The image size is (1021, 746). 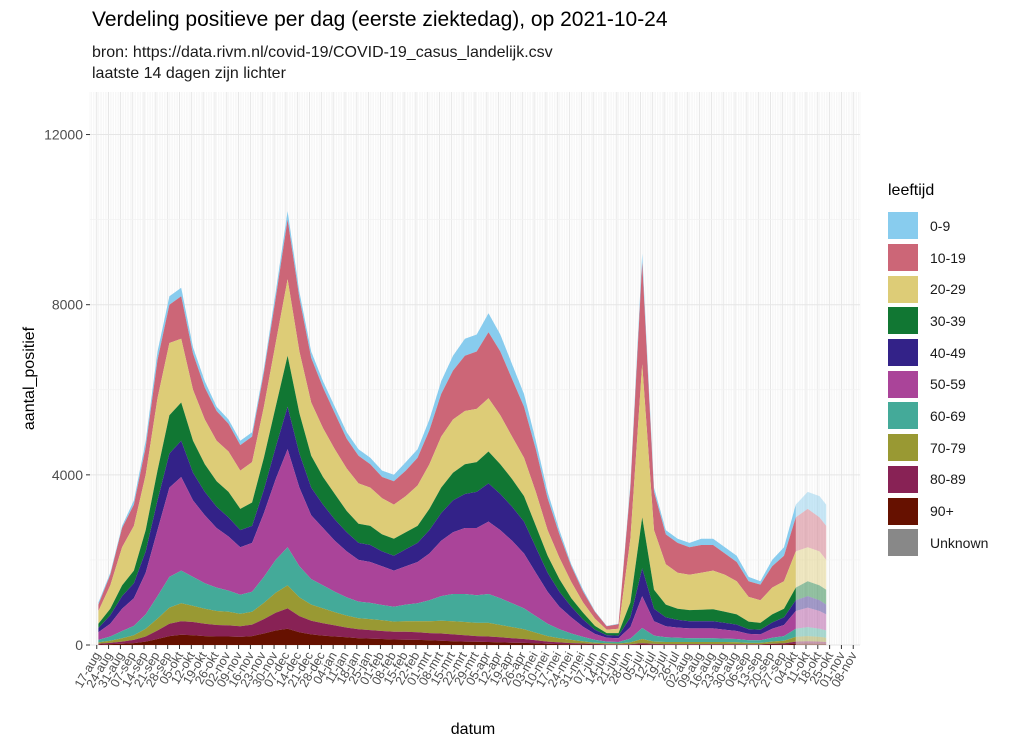 I want to click on legend-label: 20-29, so click(x=948, y=289).